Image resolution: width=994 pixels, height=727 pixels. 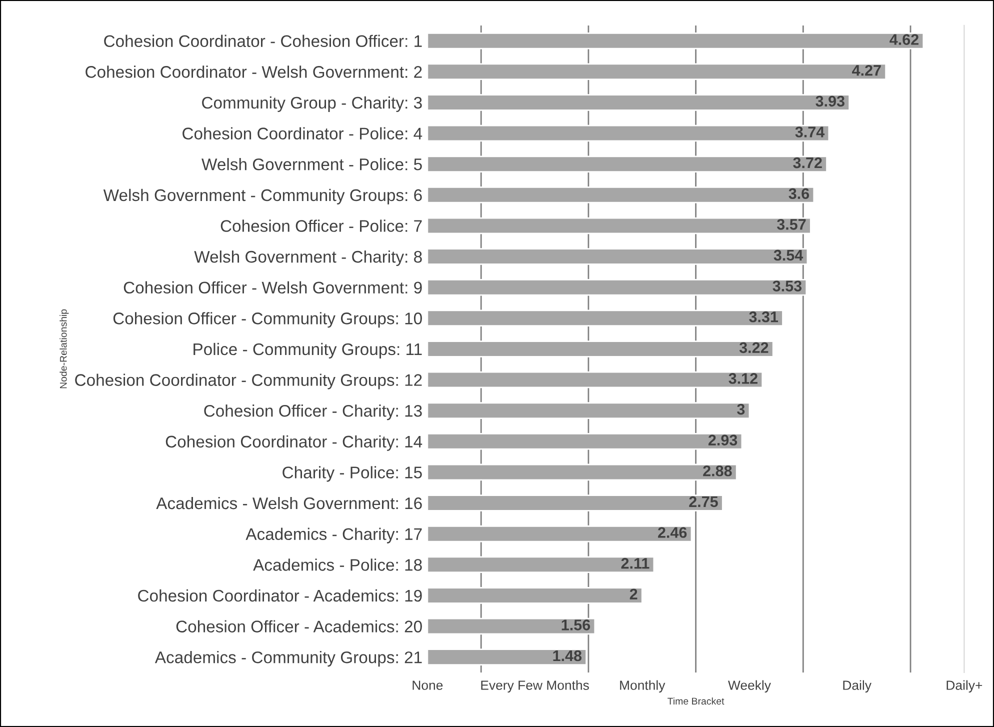 What do you see at coordinates (337, 564) in the screenshot?
I see `y-tick-label: Academics - Police: 18` at bounding box center [337, 564].